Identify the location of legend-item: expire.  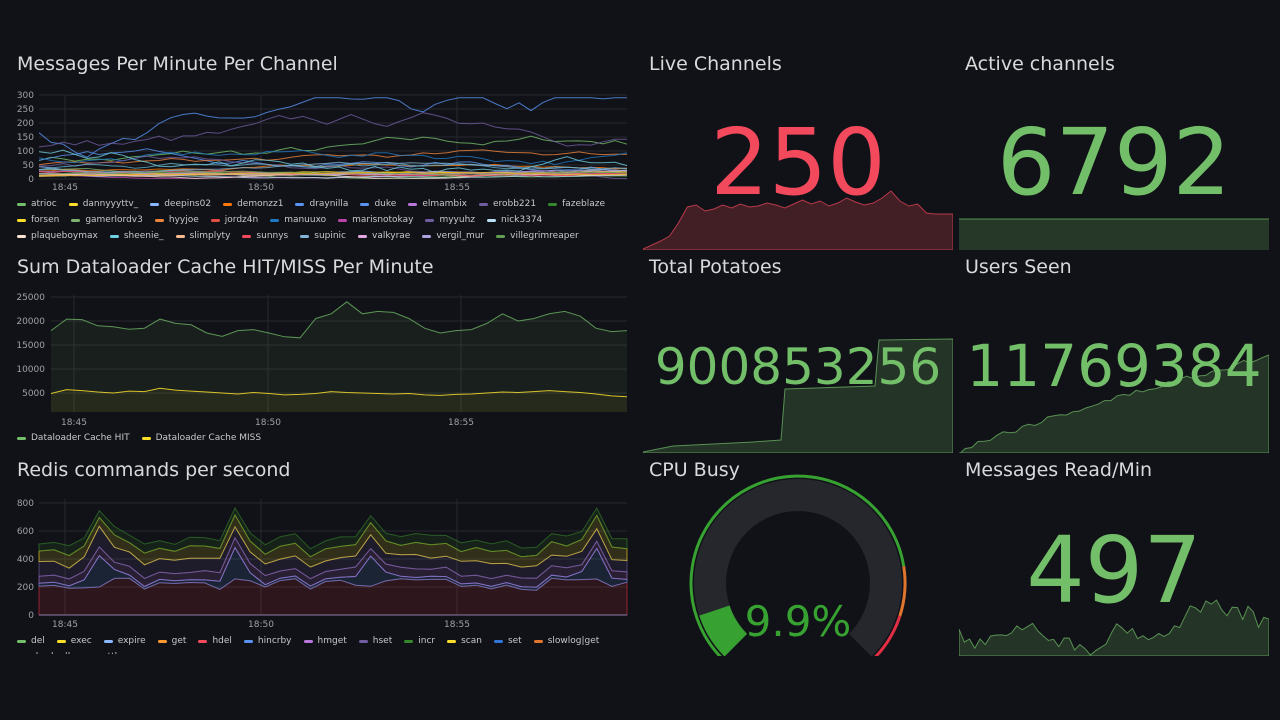
(124, 641).